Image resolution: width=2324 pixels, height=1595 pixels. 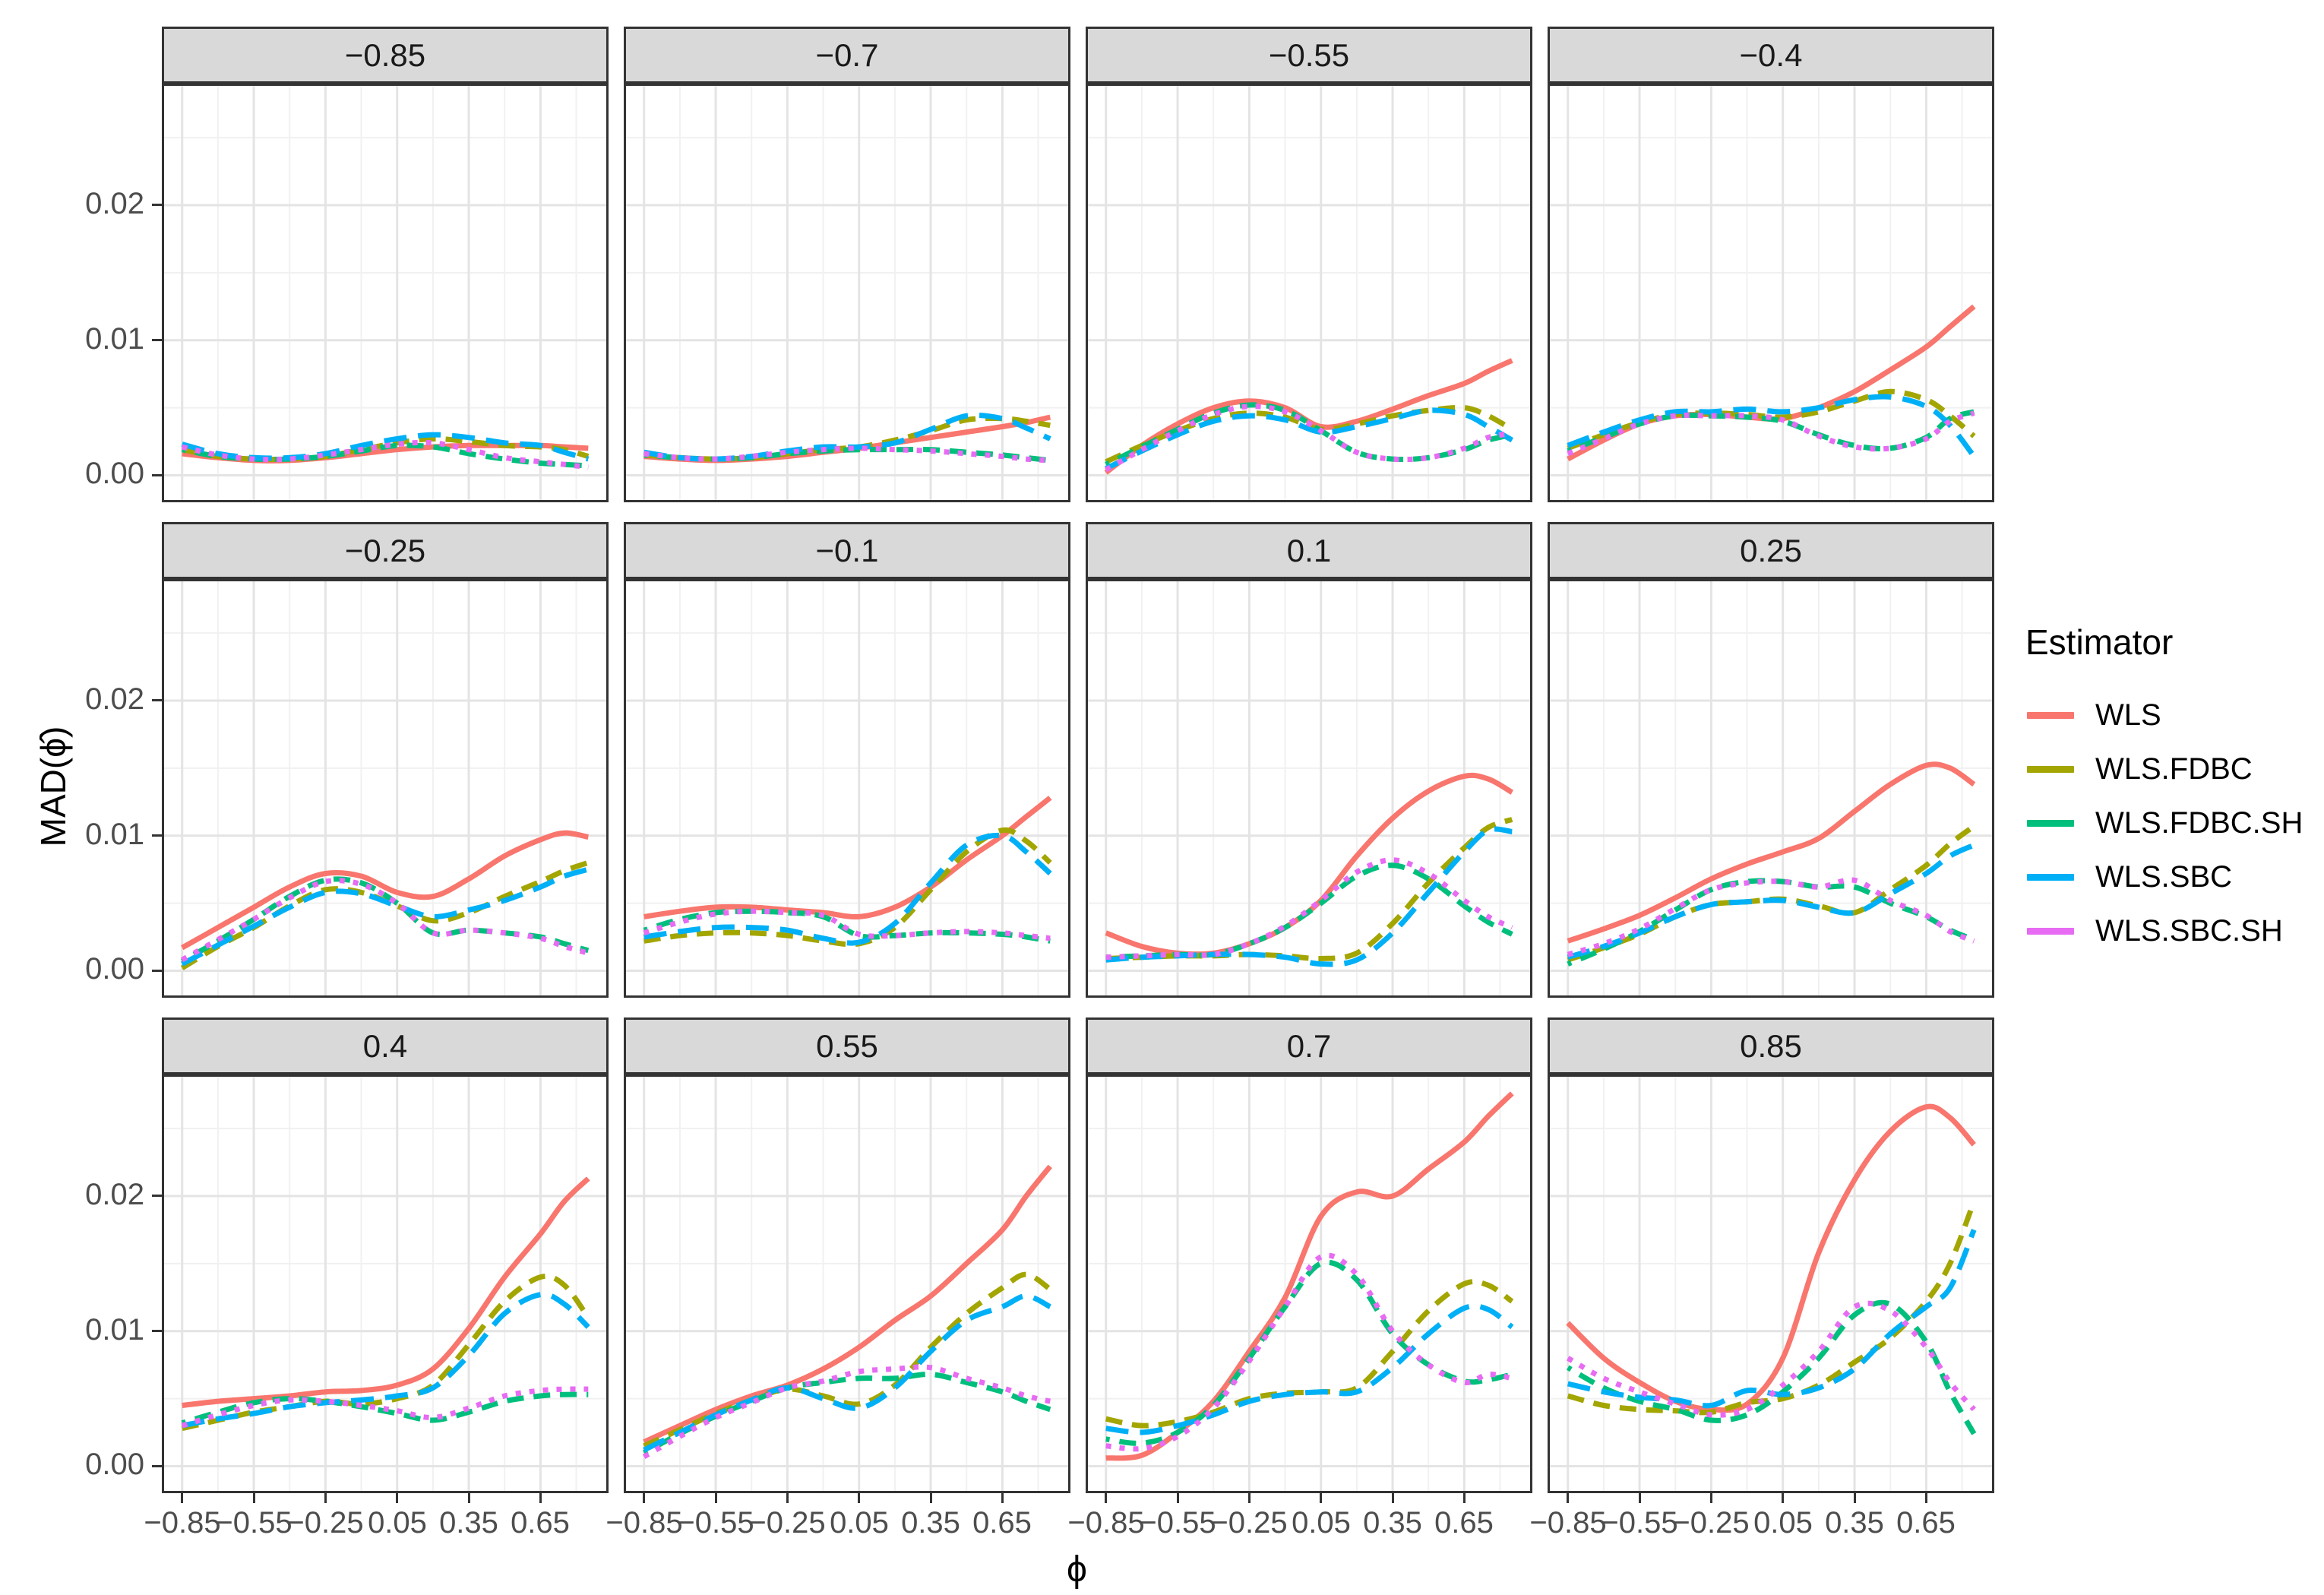 I want to click on facet-strip-label: 0.25, so click(x=1771, y=550).